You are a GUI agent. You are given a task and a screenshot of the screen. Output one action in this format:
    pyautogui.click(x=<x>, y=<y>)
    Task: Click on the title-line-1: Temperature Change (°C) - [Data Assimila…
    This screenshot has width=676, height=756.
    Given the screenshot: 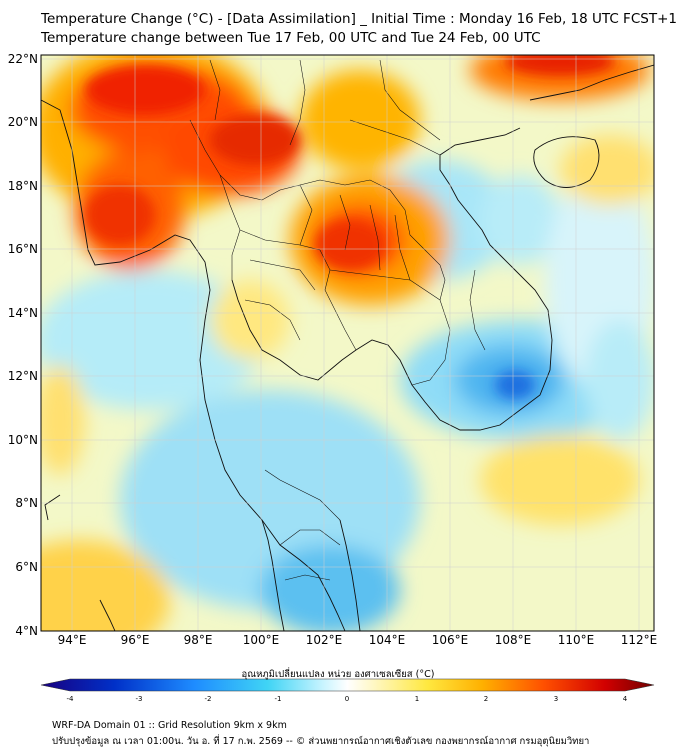 What is the action you would take?
    pyautogui.click(x=358, y=19)
    